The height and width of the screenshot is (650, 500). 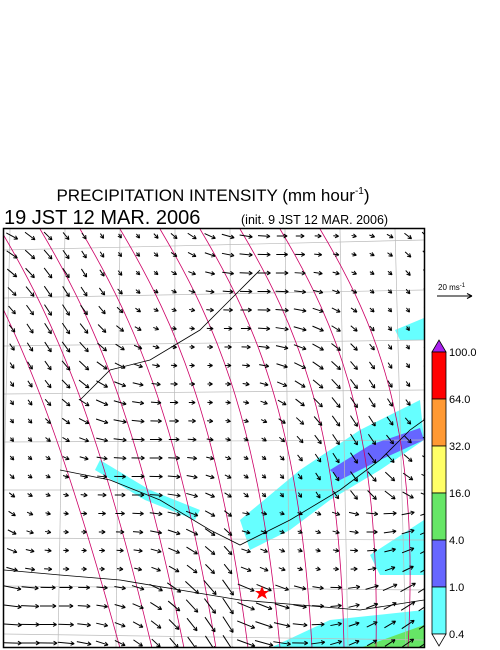 I want to click on colorbar-segment, so click(x=439, y=563).